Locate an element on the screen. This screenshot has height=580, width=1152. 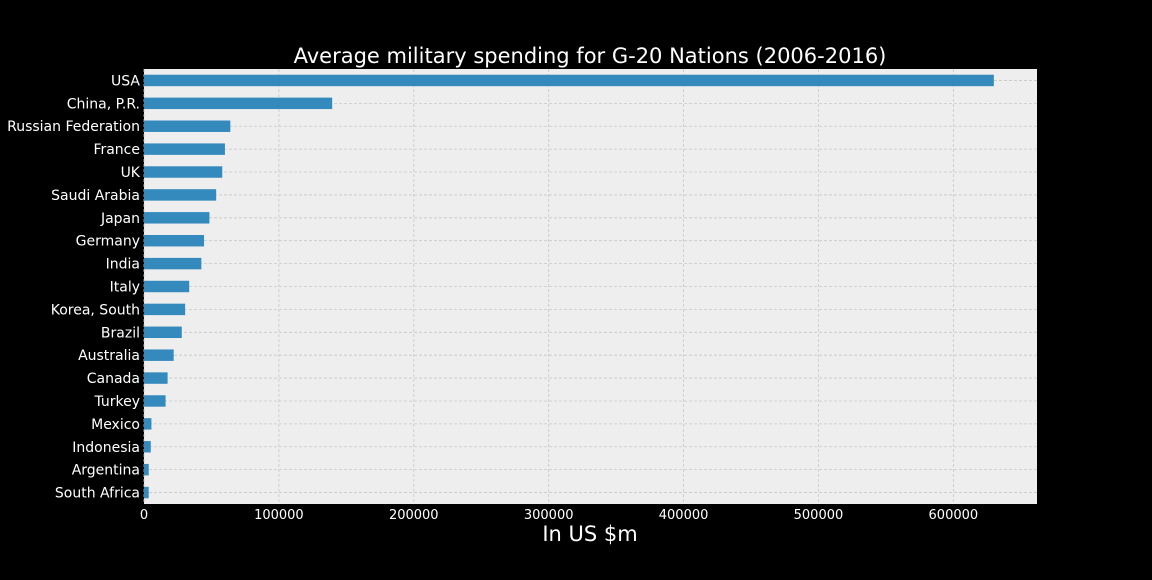
x-tick-label: 500000 is located at coordinates (819, 515).